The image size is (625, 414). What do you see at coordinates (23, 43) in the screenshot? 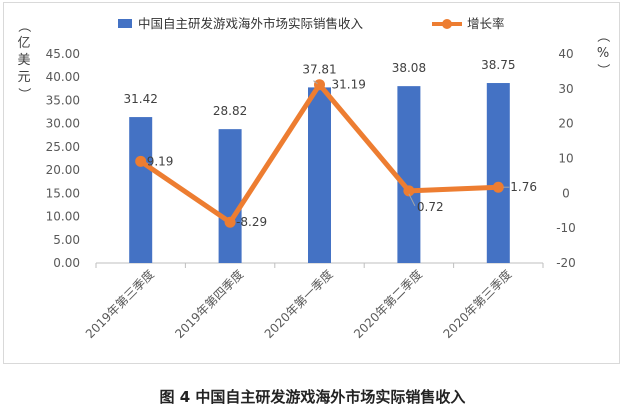
I see `y-left-title-char: 亿` at bounding box center [23, 43].